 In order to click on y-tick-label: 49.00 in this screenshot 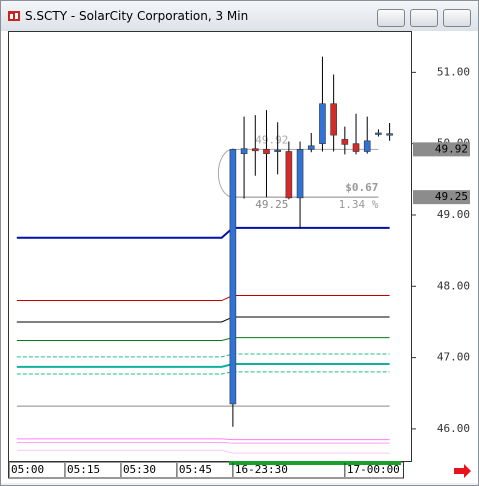, I will do `click(453, 214)`.